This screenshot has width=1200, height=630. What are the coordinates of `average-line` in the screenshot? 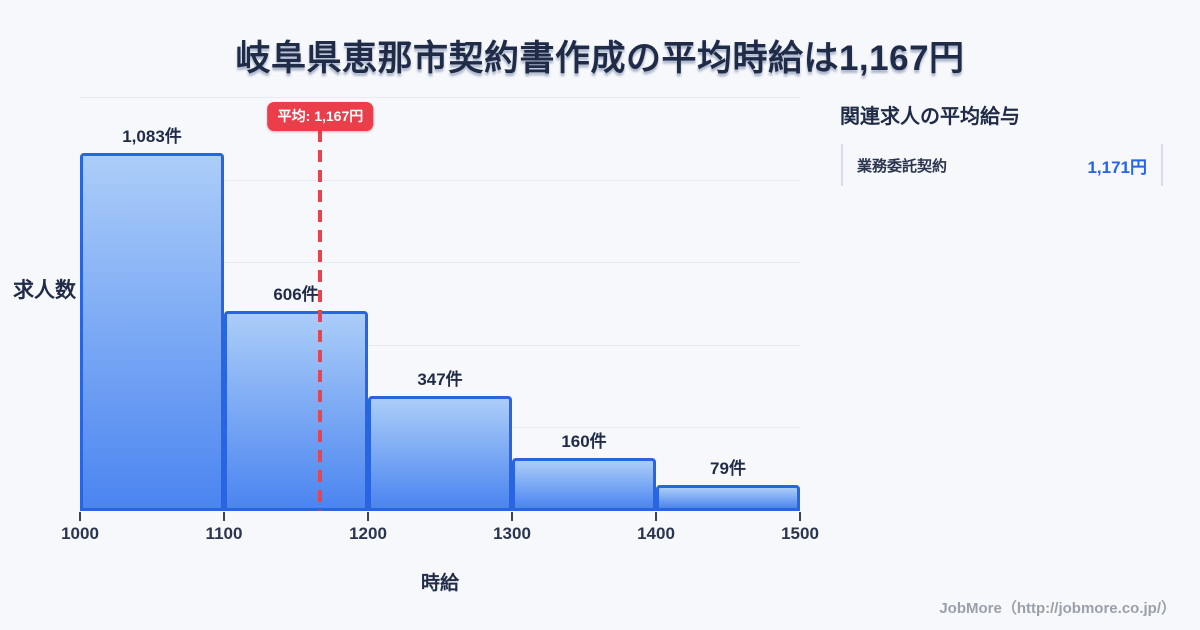 It's located at (320, 320).